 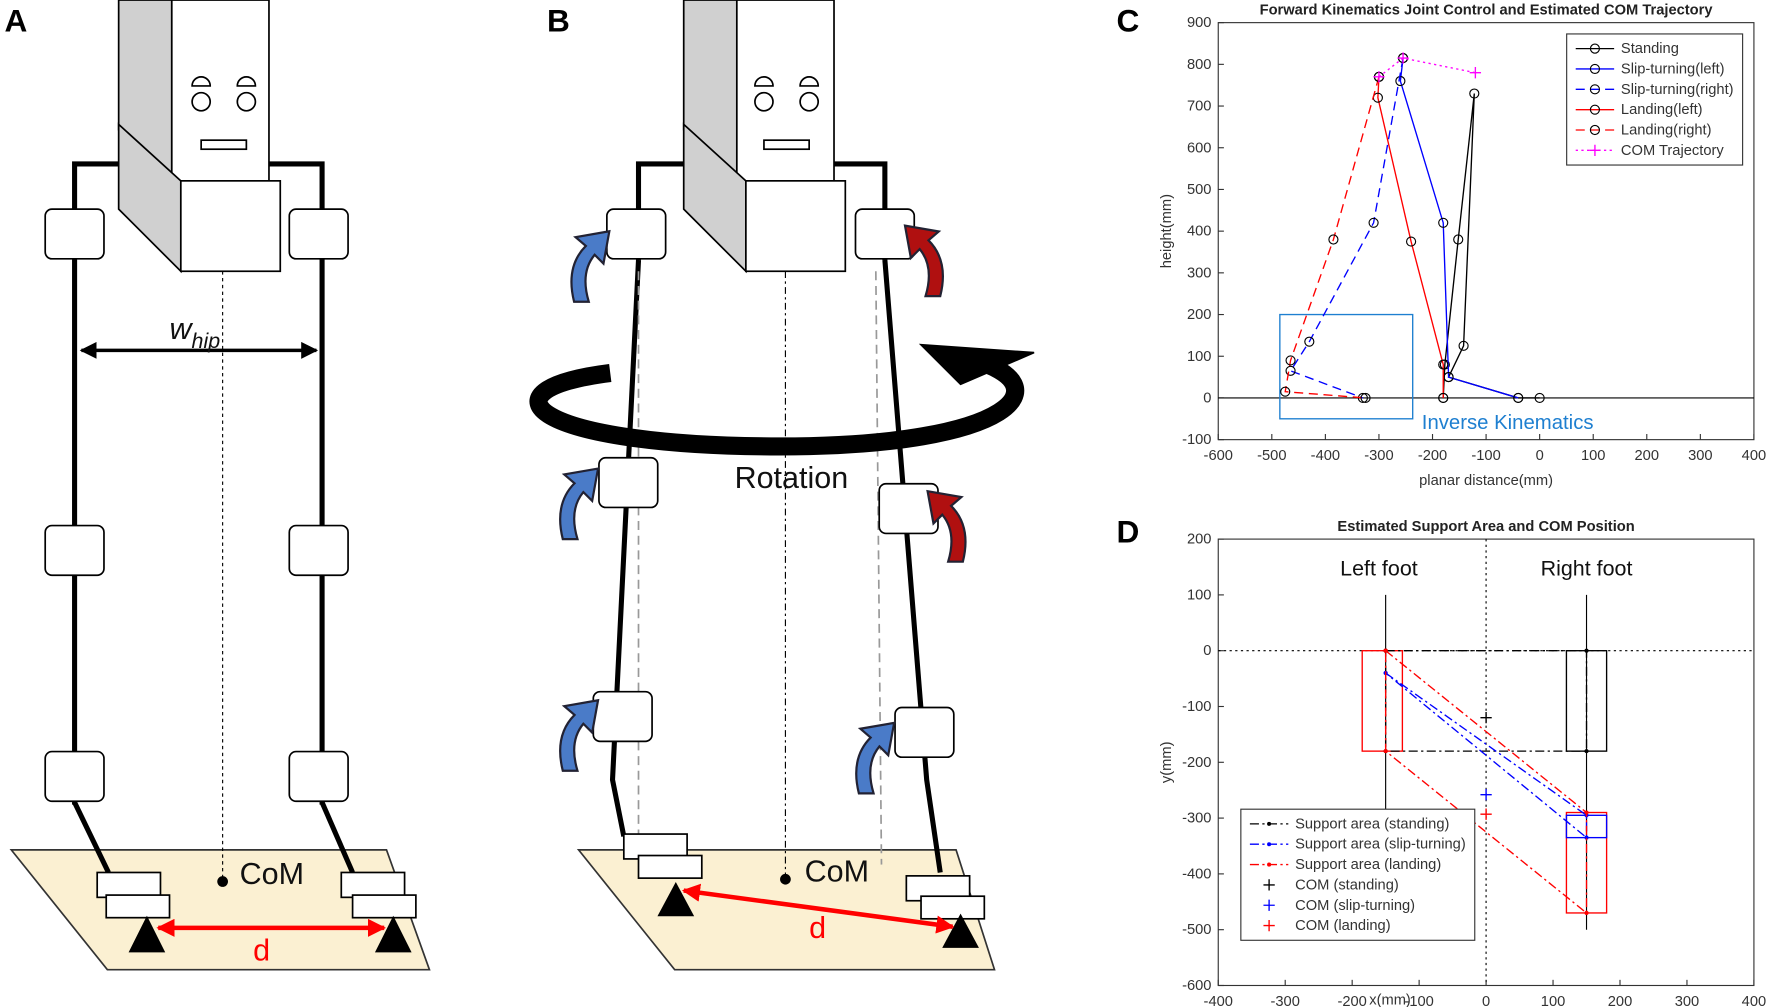 I want to click on y-tick-label: -200, so click(x=1196, y=763).